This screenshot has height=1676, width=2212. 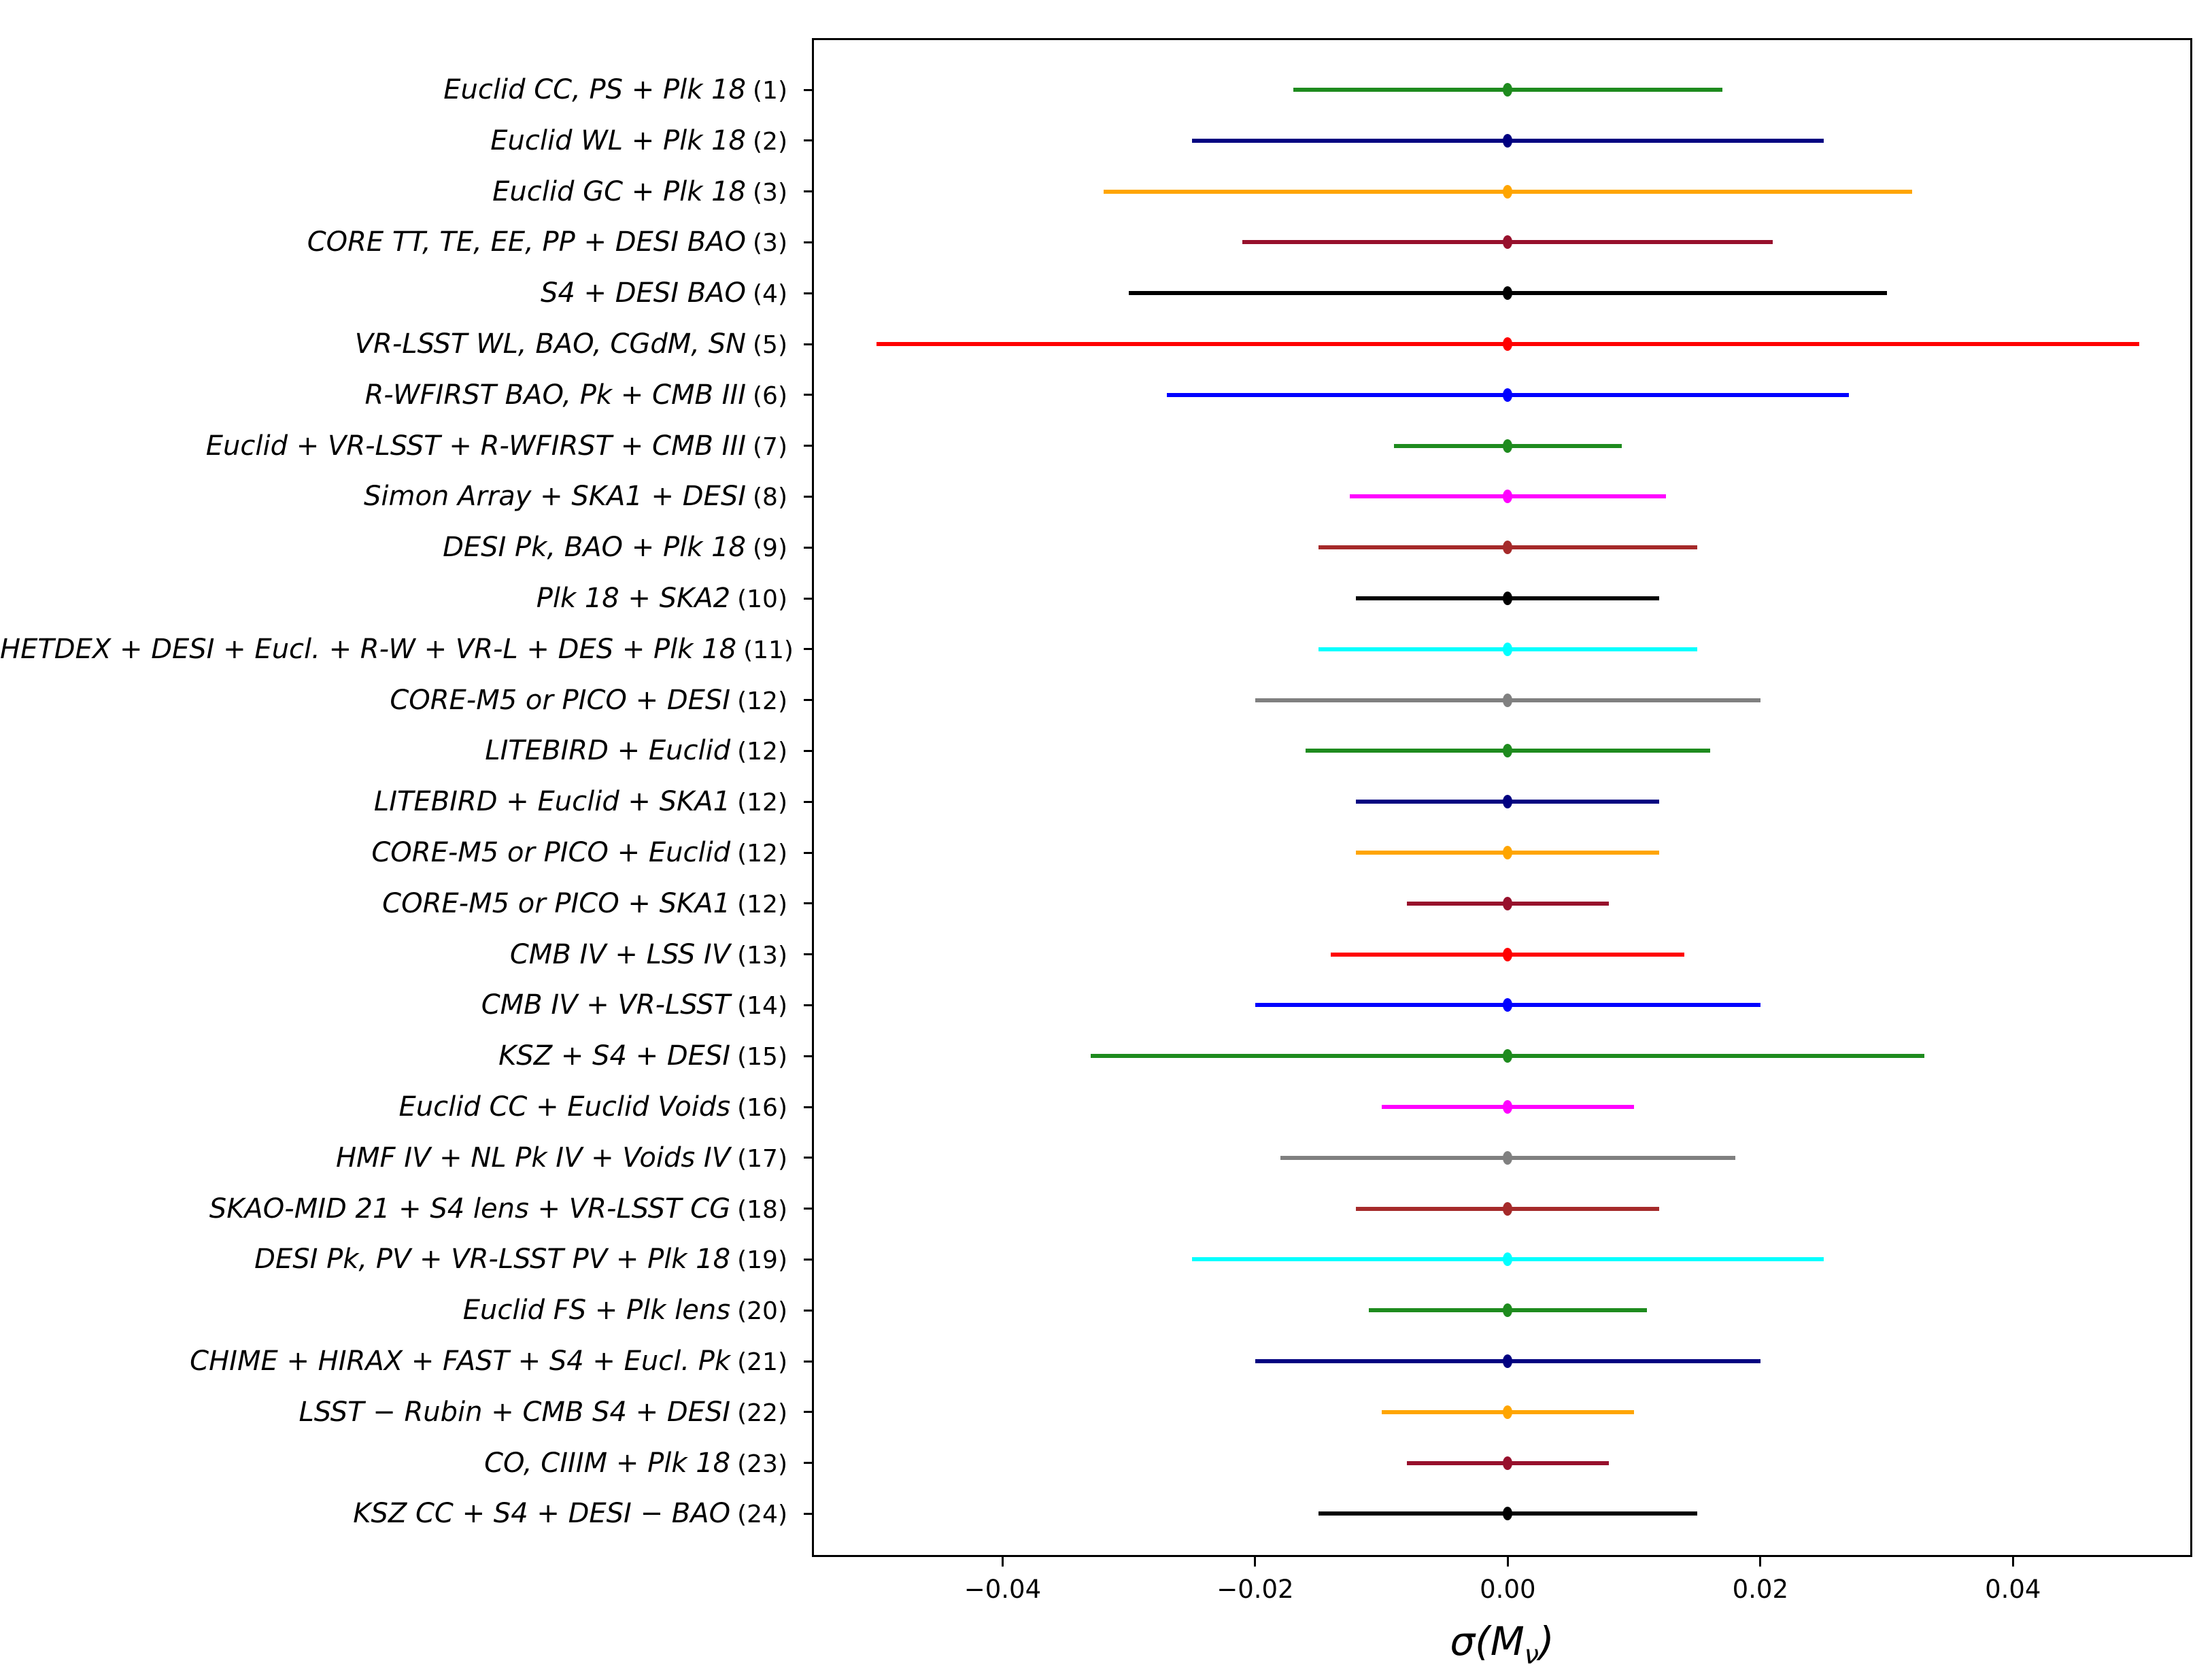 I want to click on row-label: CHIME + HIRAX + FAST + S4 + Eucl. Pk (21), so click(x=394, y=1362).